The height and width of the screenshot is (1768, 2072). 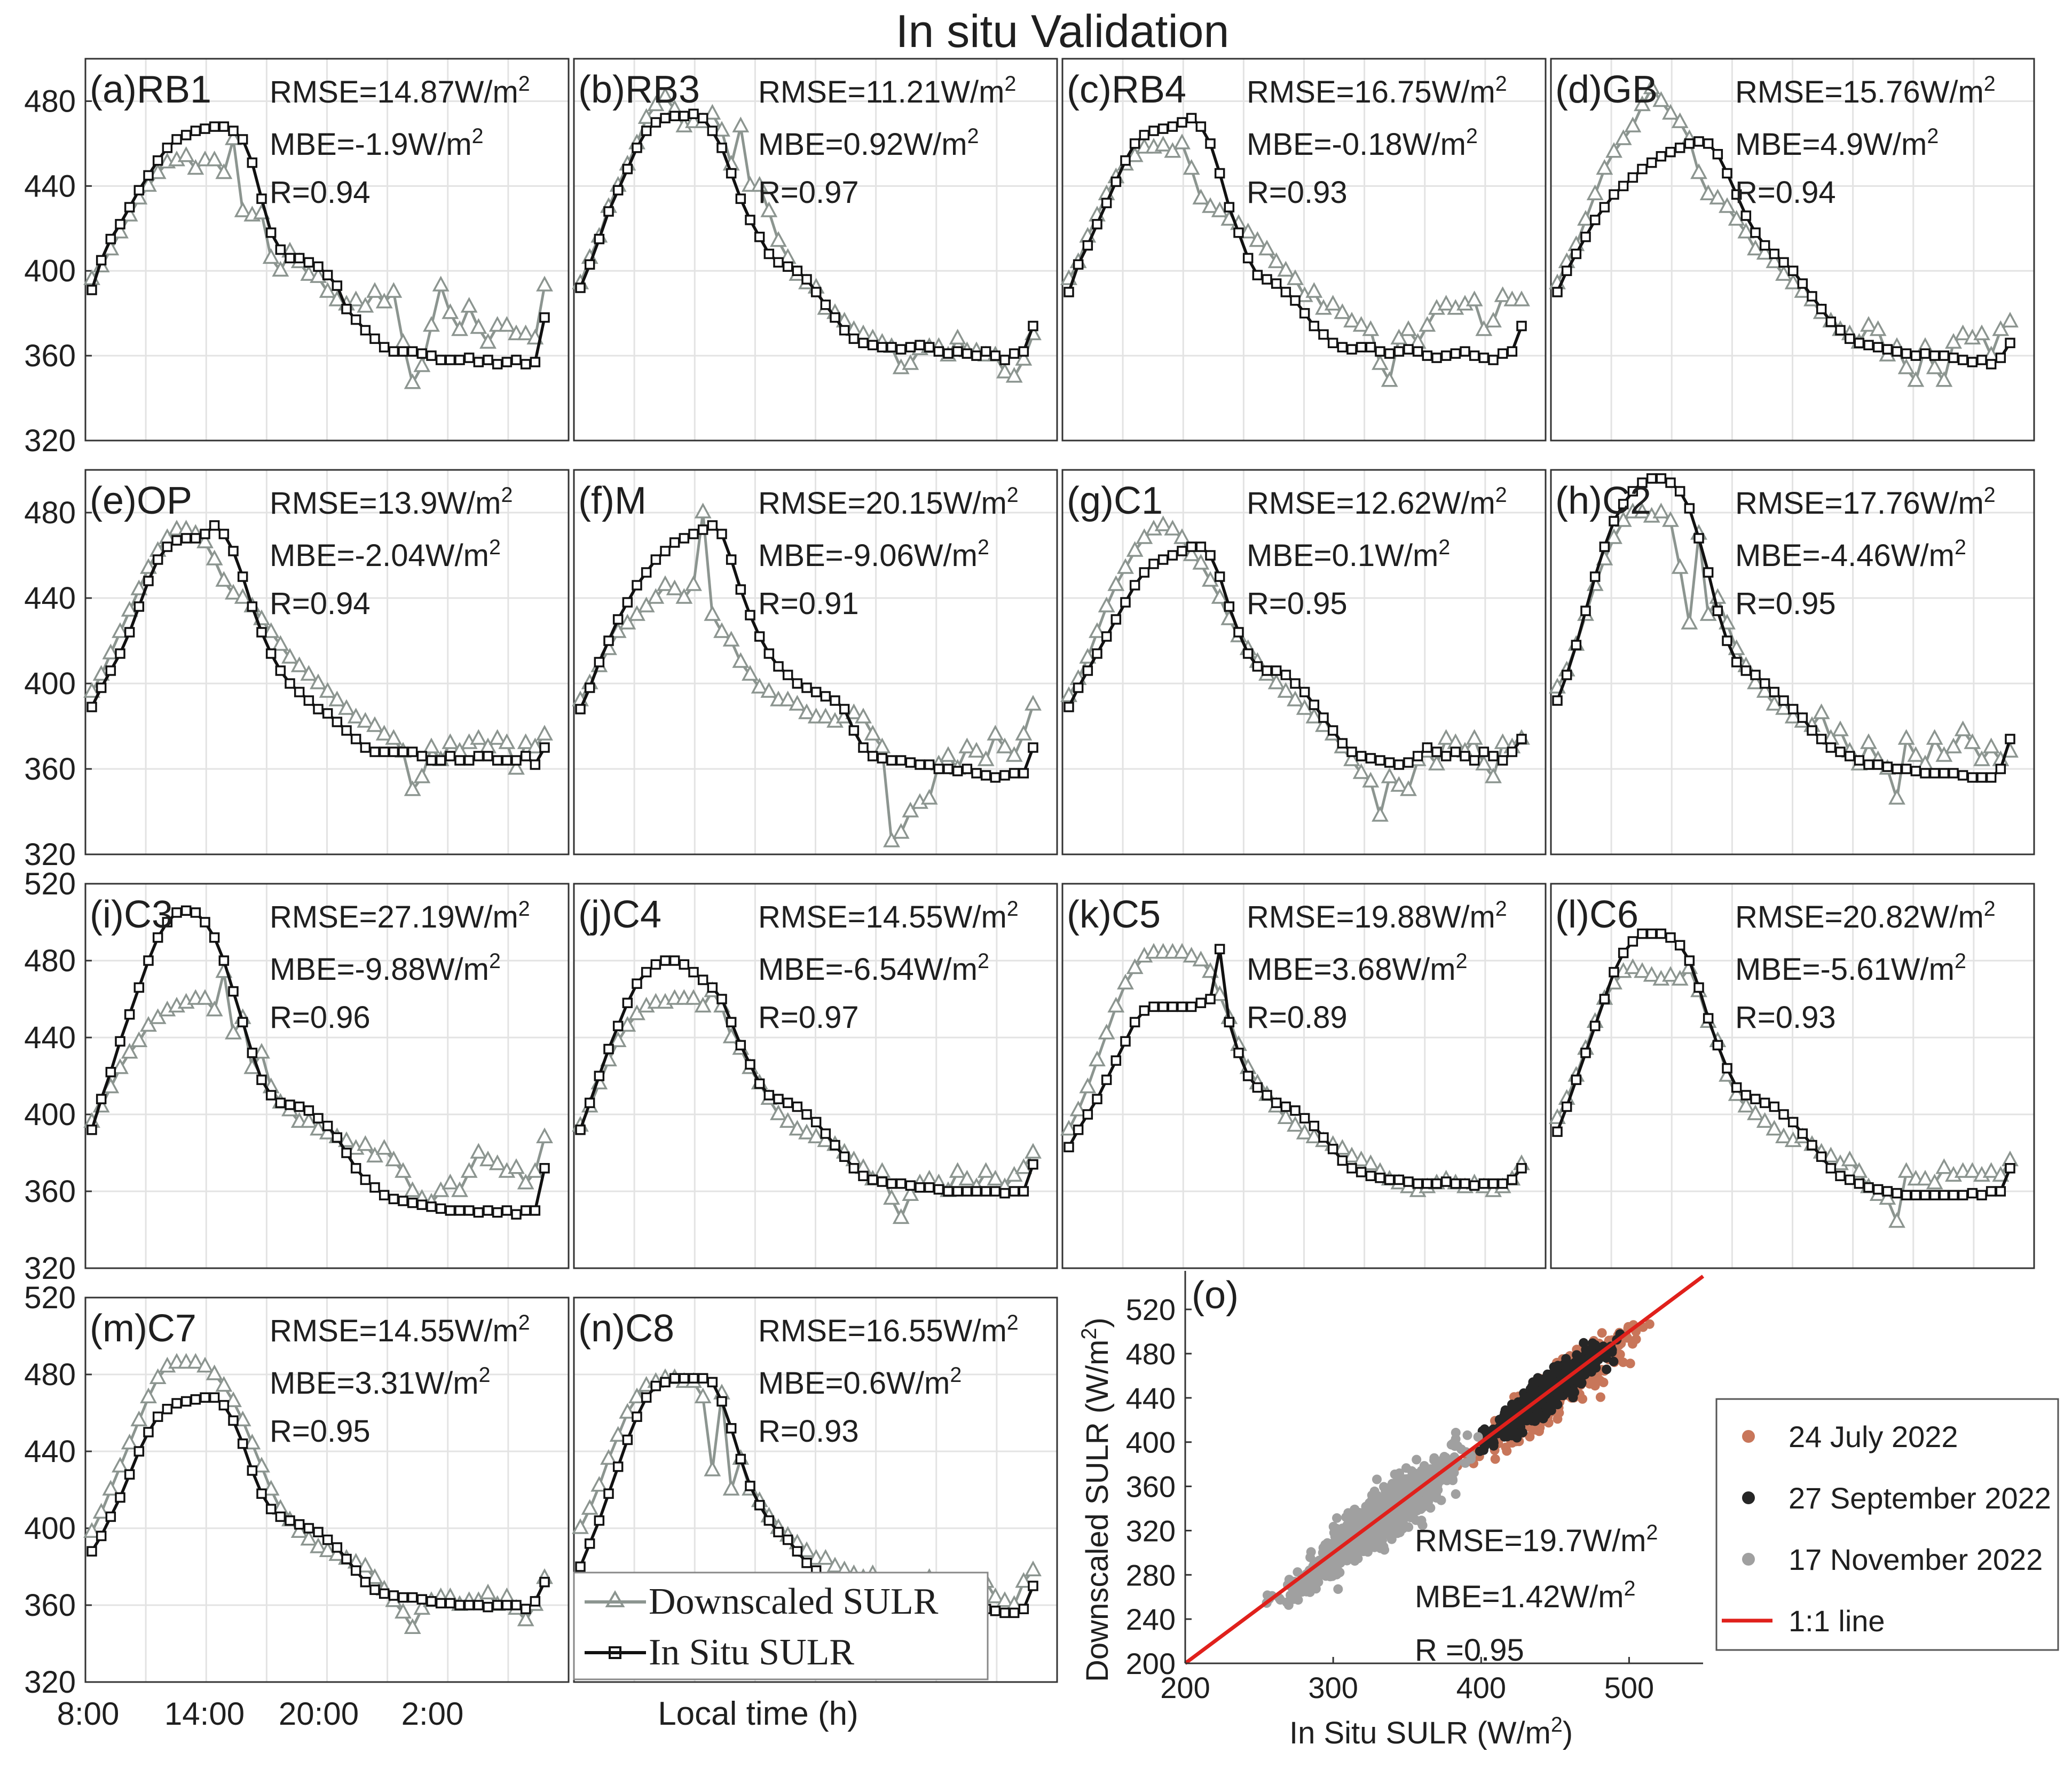 I want to click on line-legend: Downscaled SULR In Situ SULR, so click(x=781, y=1625).